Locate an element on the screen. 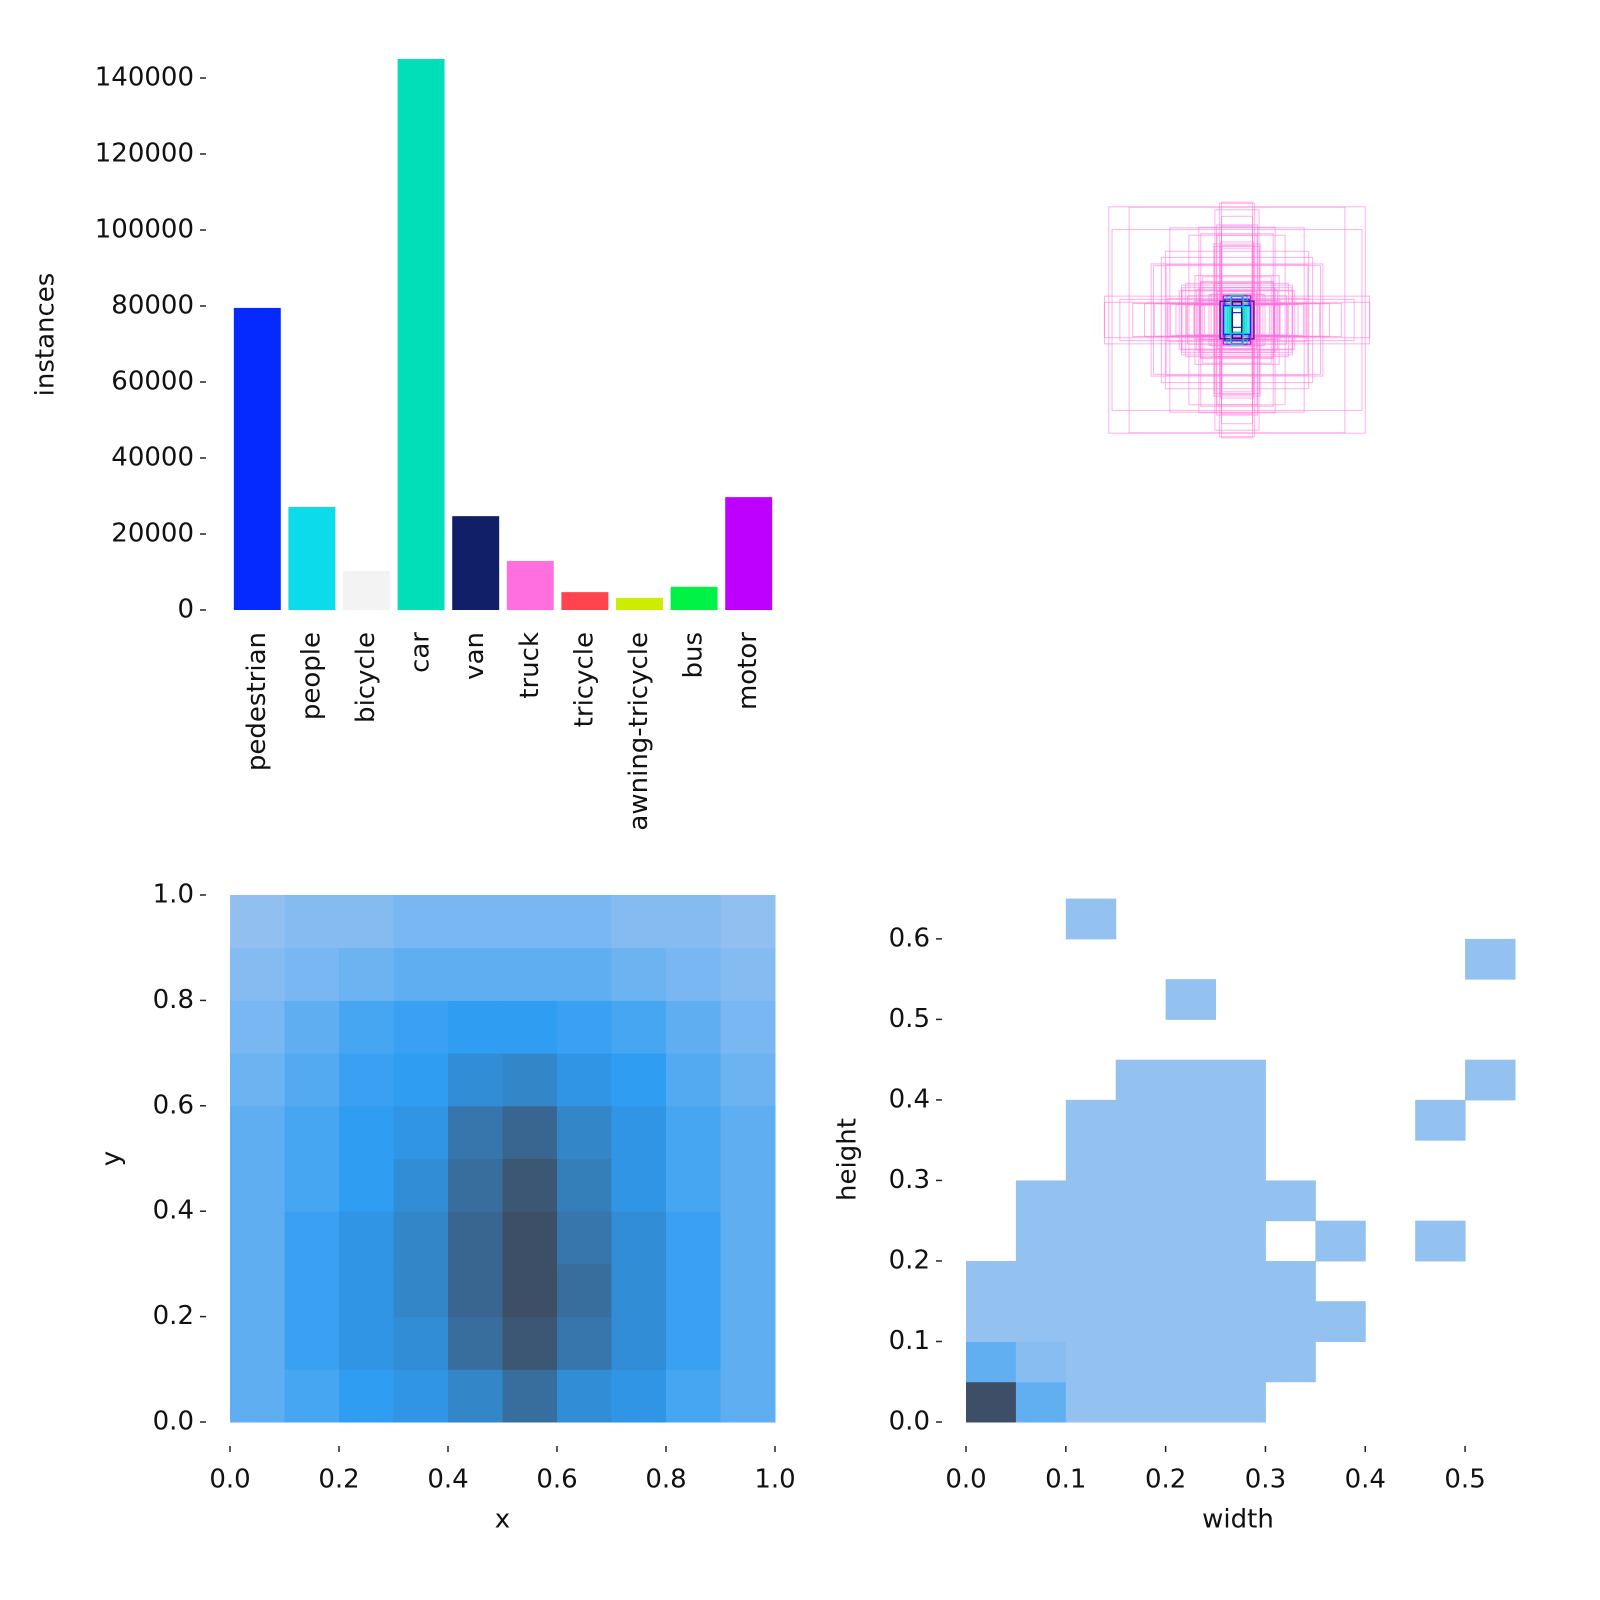 This screenshot has width=1600, height=1600. y-tick-label: 0.2 is located at coordinates (909, 1260).